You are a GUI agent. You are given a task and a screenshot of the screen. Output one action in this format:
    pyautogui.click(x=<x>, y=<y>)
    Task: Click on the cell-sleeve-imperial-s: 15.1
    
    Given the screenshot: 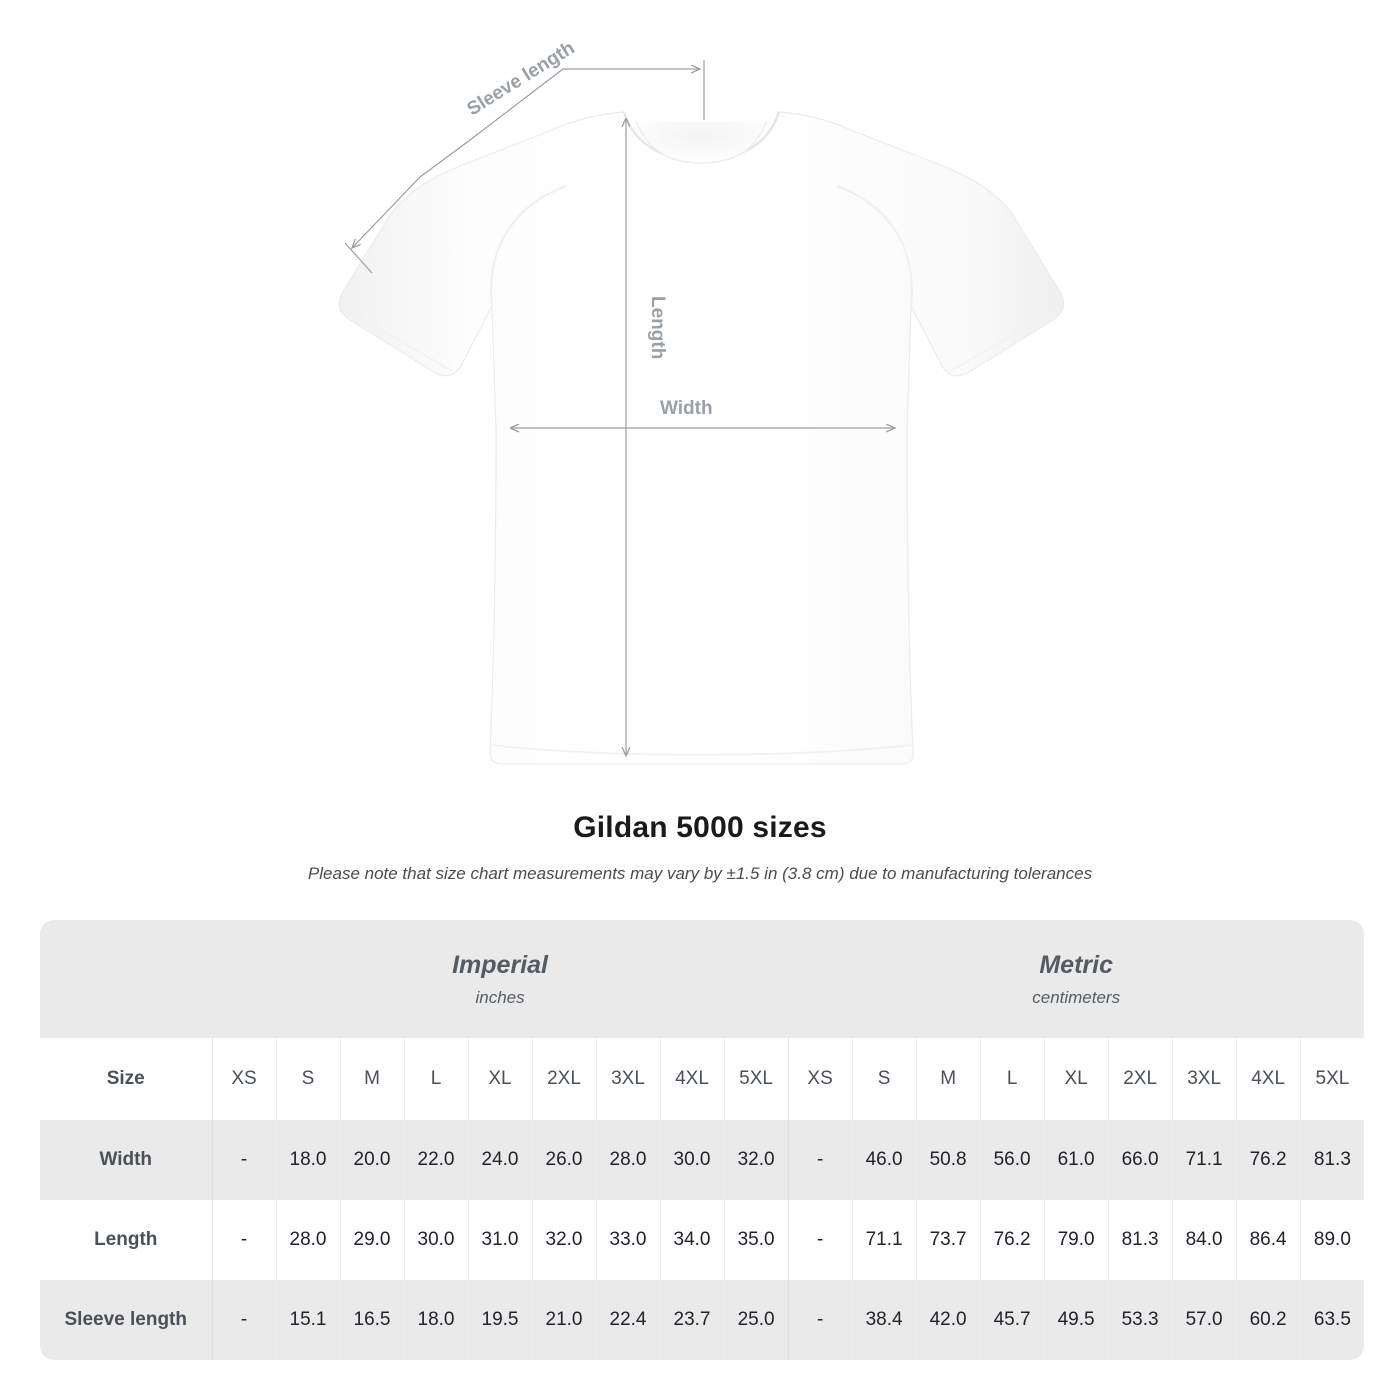 What is the action you would take?
    pyautogui.click(x=307, y=1320)
    